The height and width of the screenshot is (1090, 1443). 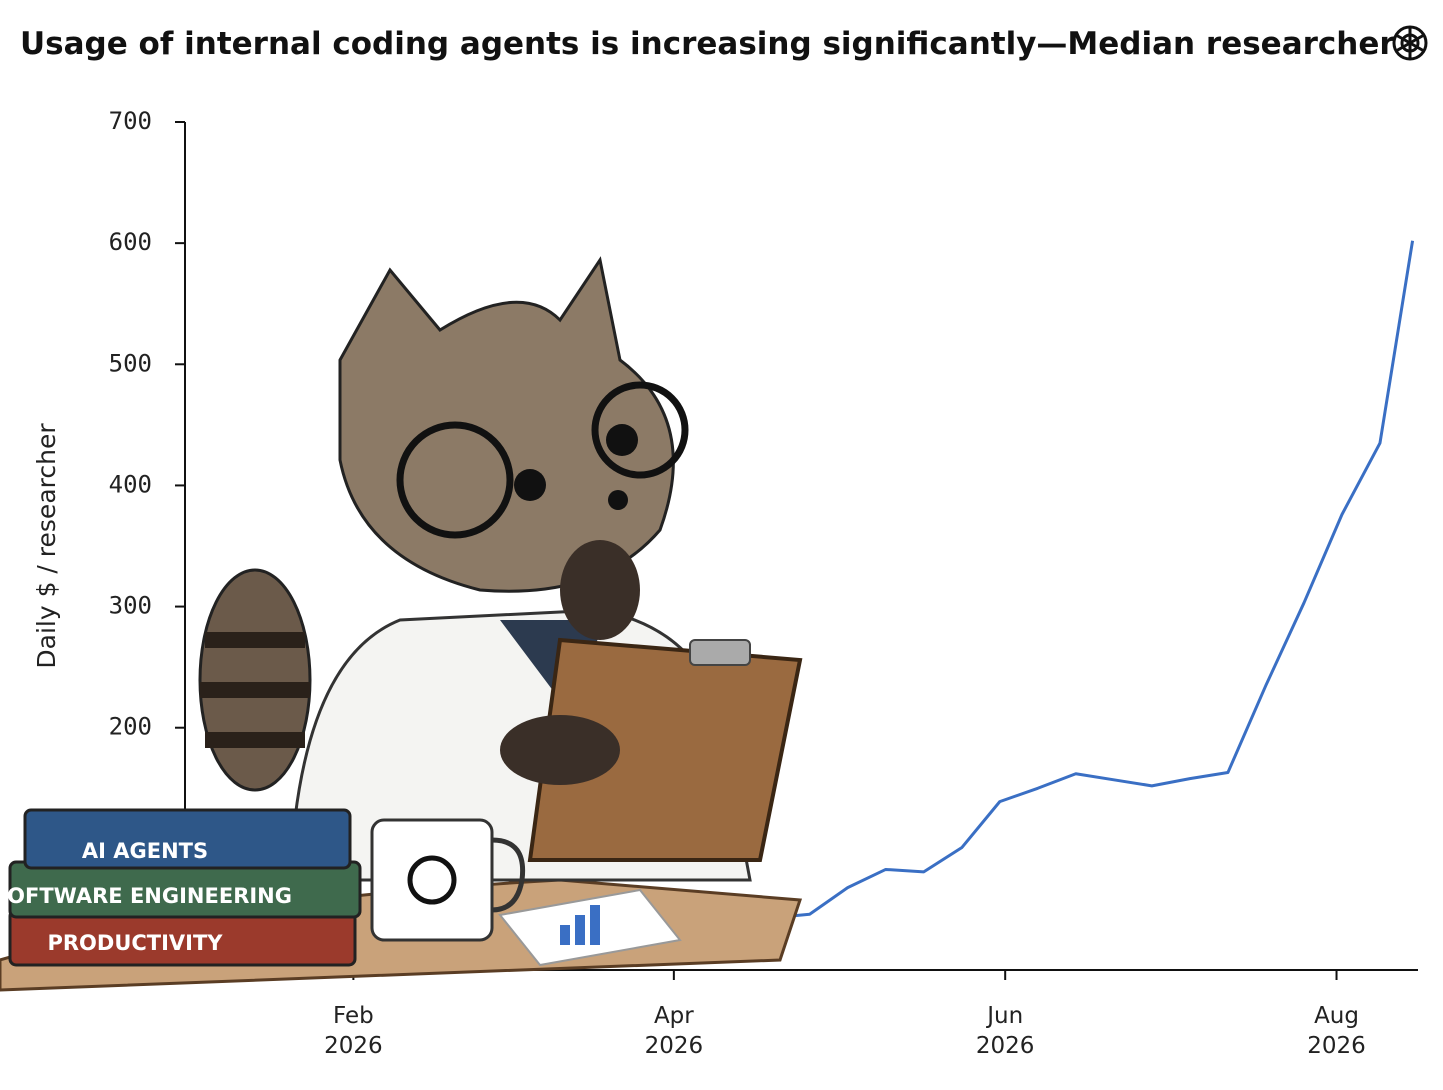 What do you see at coordinates (135, 943) in the screenshot?
I see `book-label: PRODUCTIVITY` at bounding box center [135, 943].